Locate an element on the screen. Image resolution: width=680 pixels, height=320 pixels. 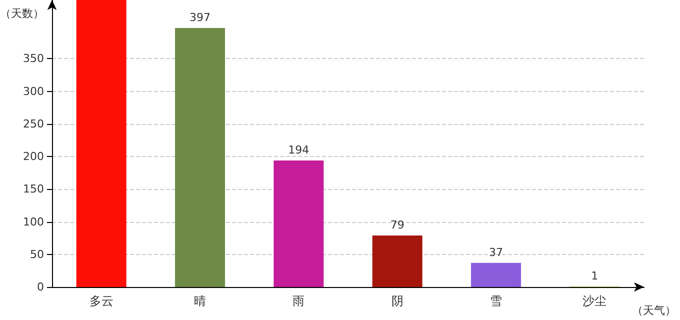
y-tick-label: 150 is located at coordinates (33, 189).